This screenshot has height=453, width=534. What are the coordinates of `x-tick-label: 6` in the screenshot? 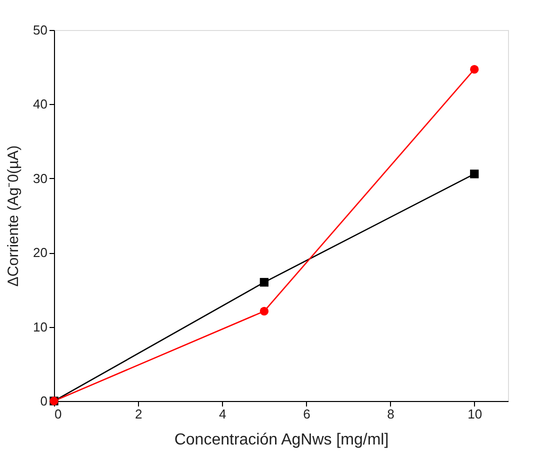 It's located at (306, 414).